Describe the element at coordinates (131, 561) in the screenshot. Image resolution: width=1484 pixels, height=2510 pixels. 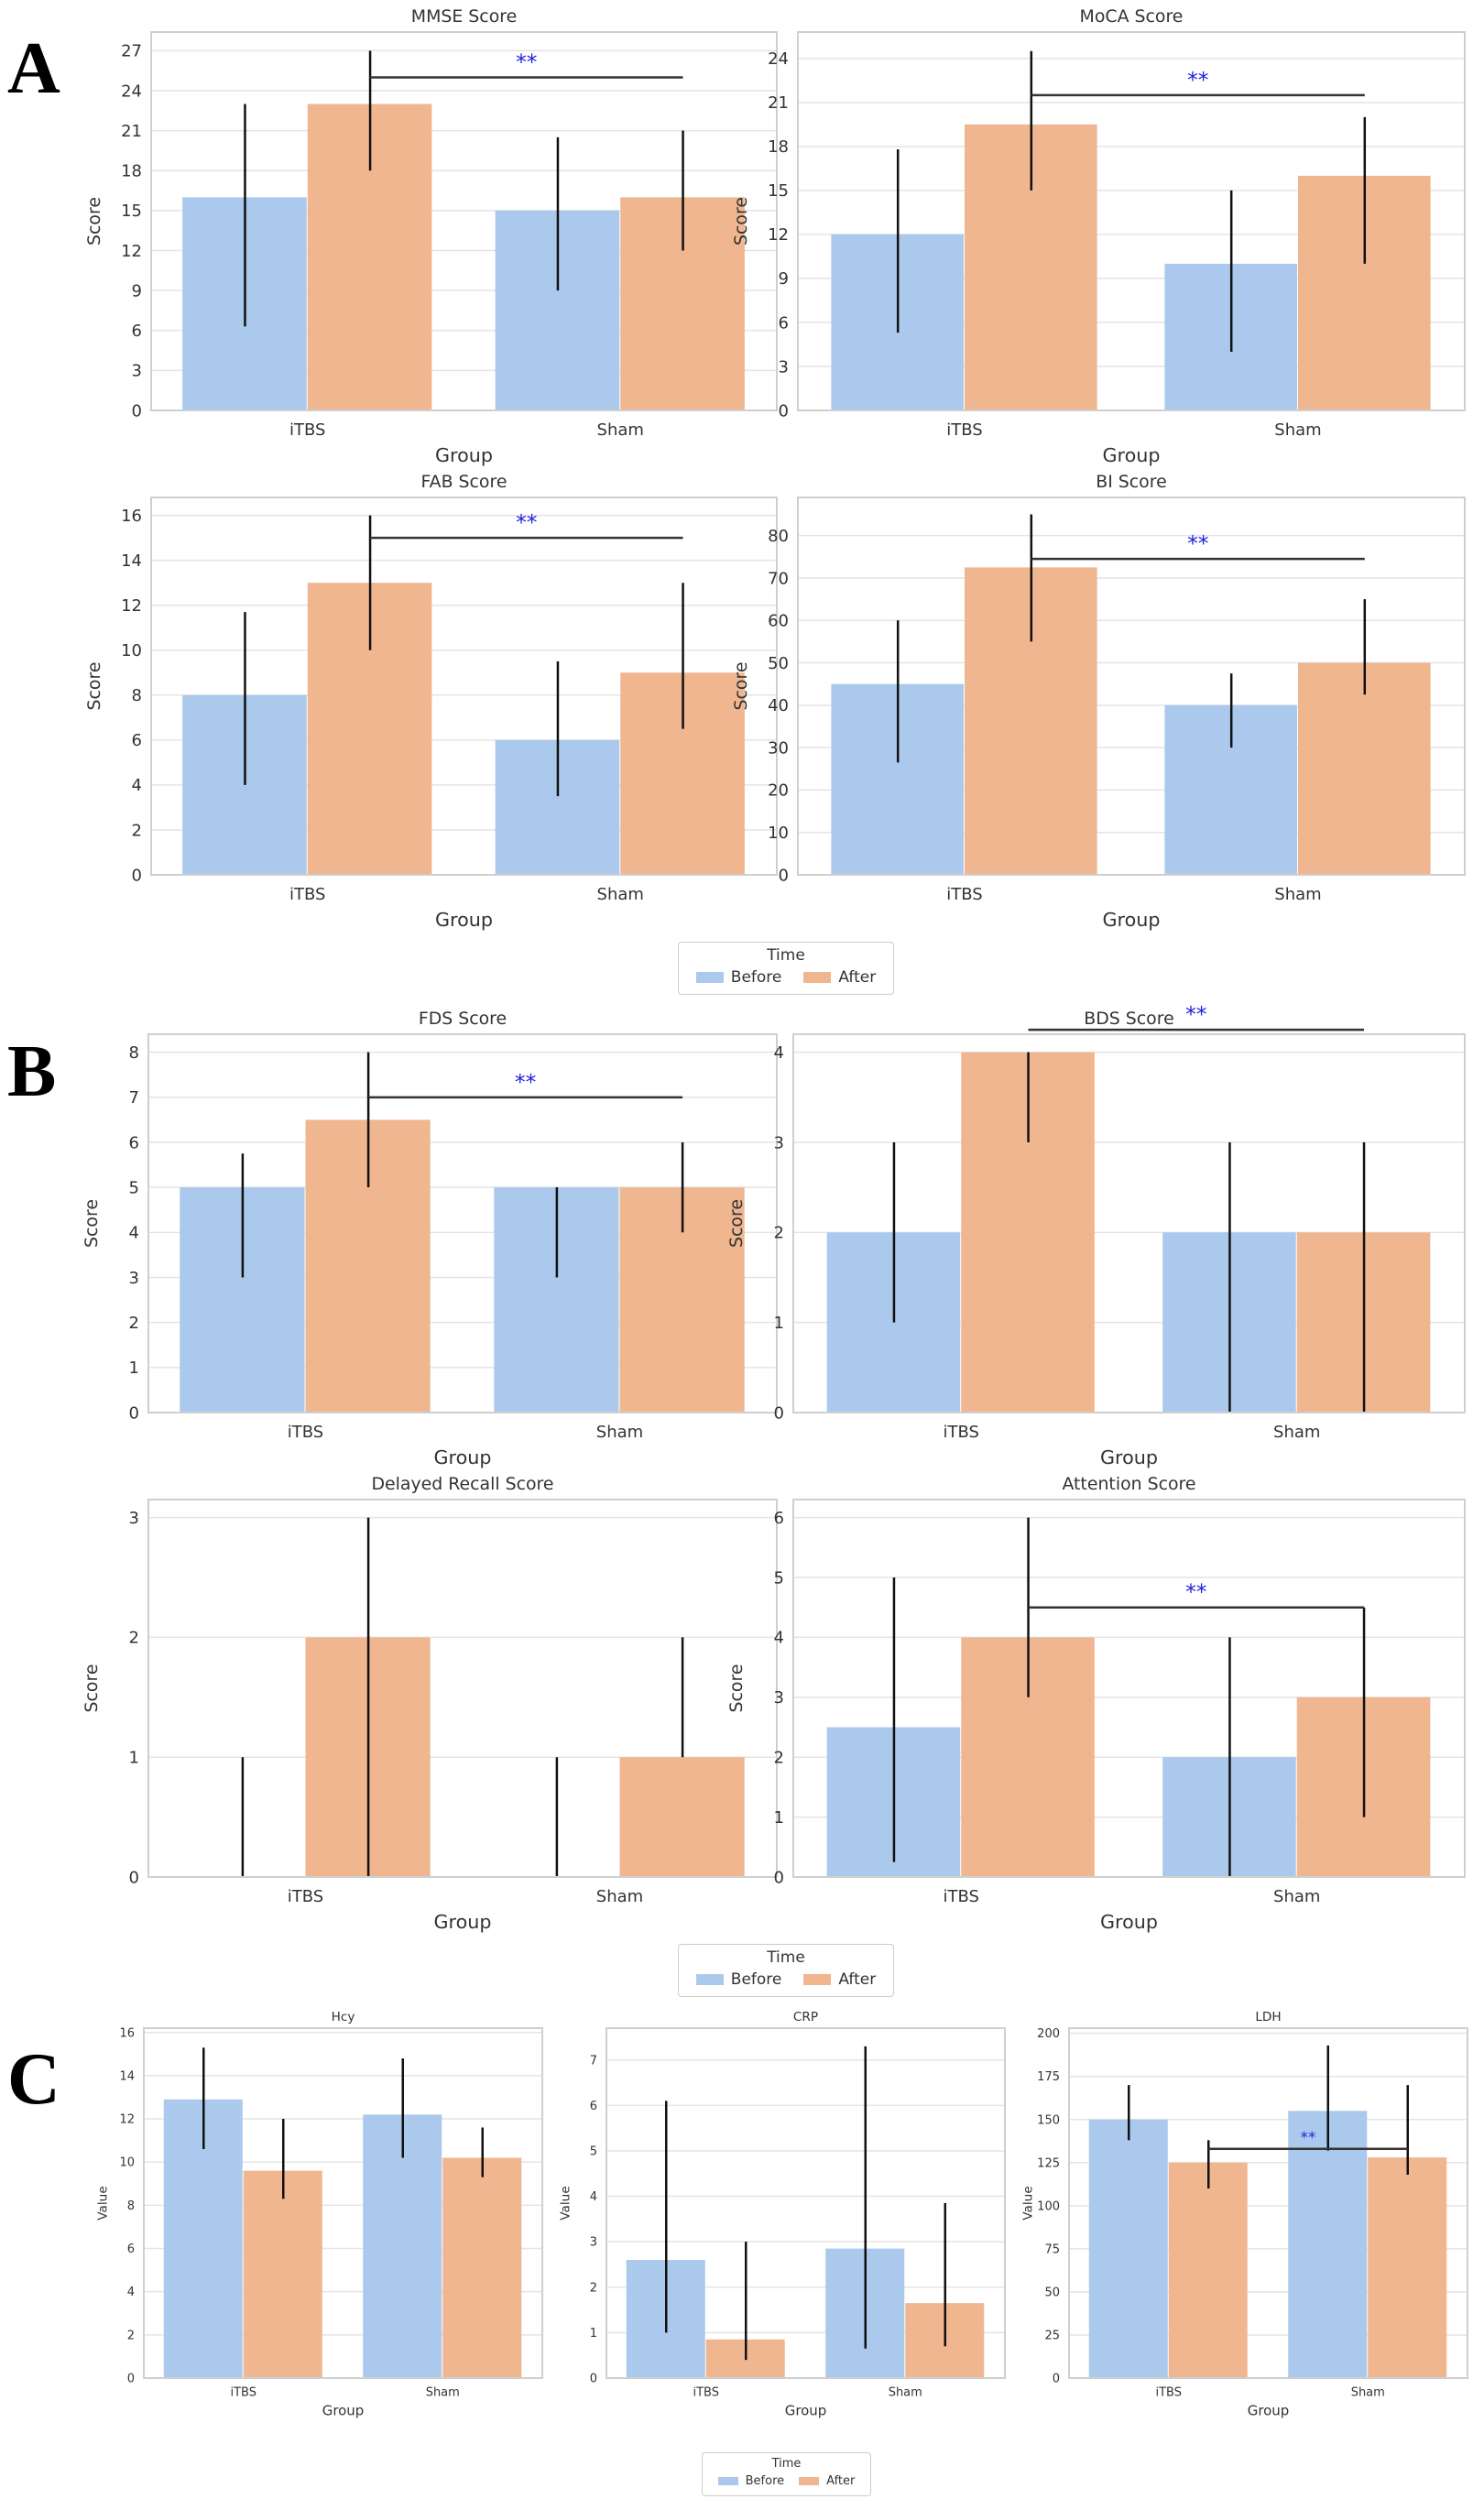
I see `y-tick-label: 14` at that location.